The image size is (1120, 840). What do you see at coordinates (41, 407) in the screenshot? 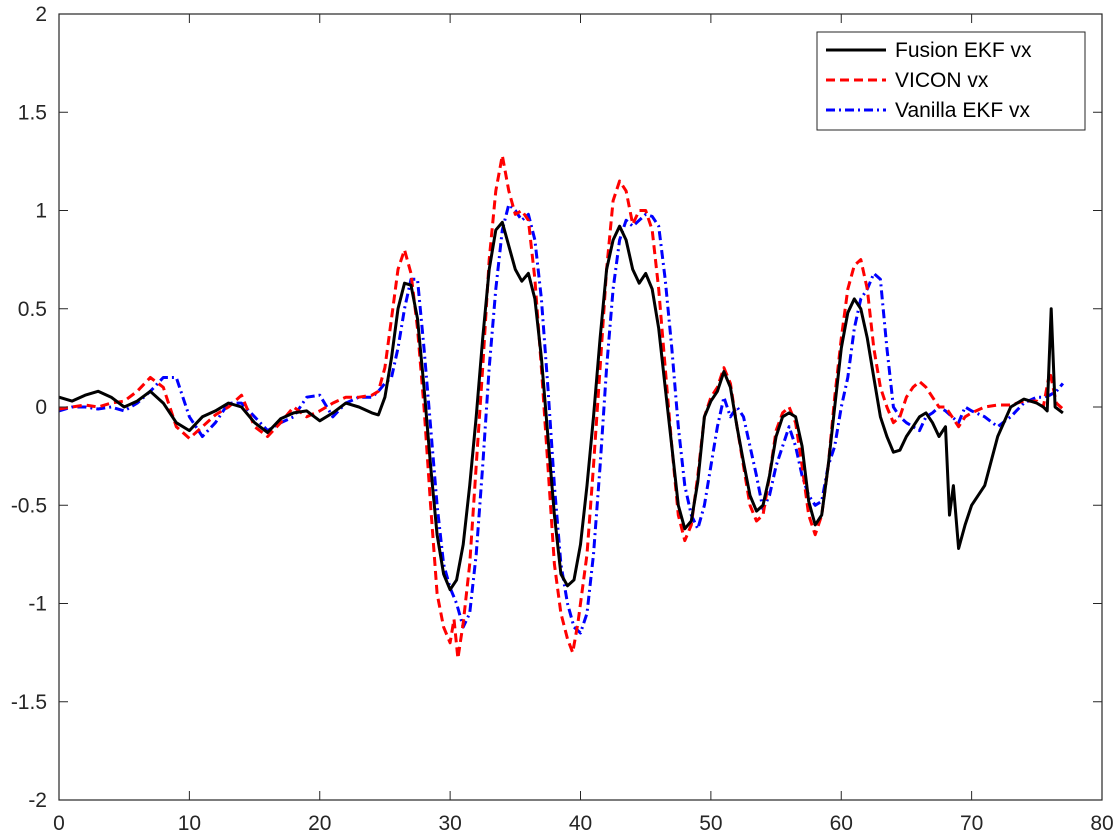
I see `y-tick-label: 0` at bounding box center [41, 407].